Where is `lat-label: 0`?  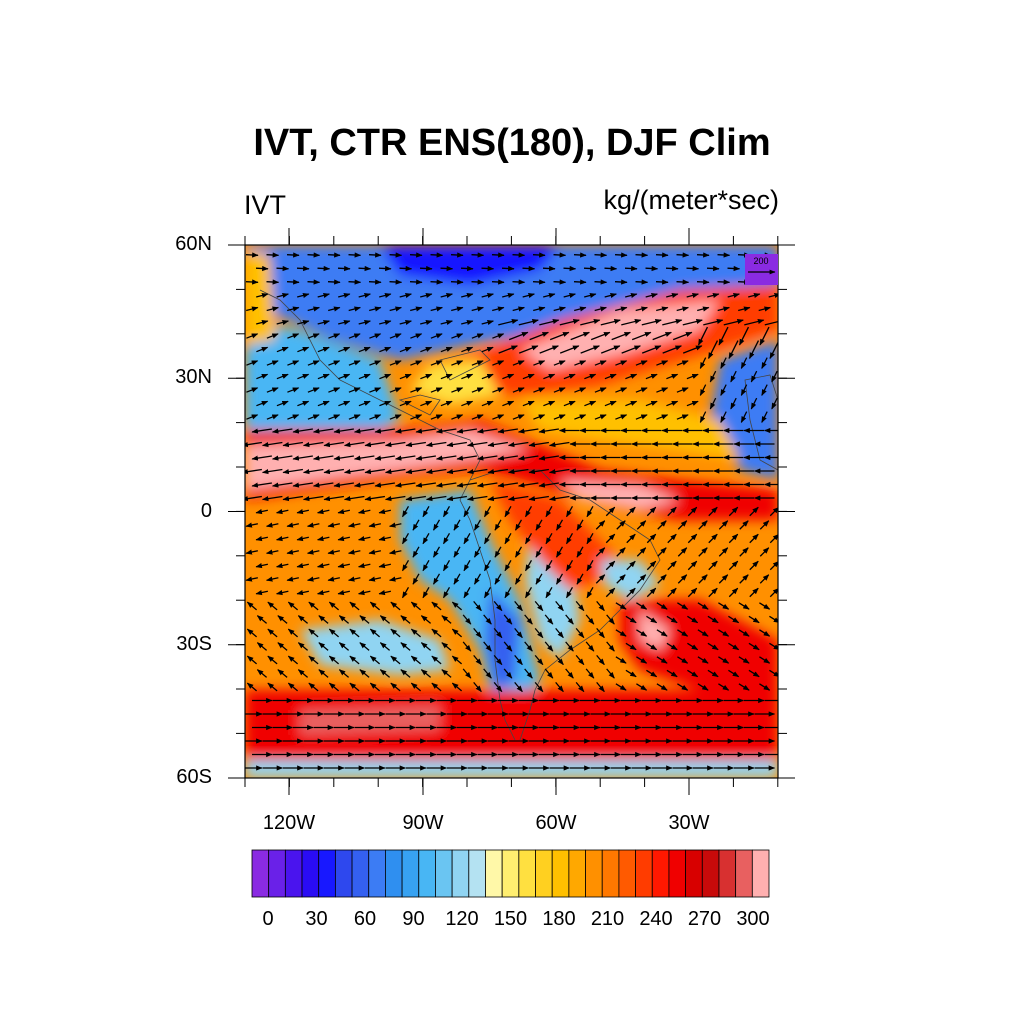 lat-label: 0 is located at coordinates (206, 511).